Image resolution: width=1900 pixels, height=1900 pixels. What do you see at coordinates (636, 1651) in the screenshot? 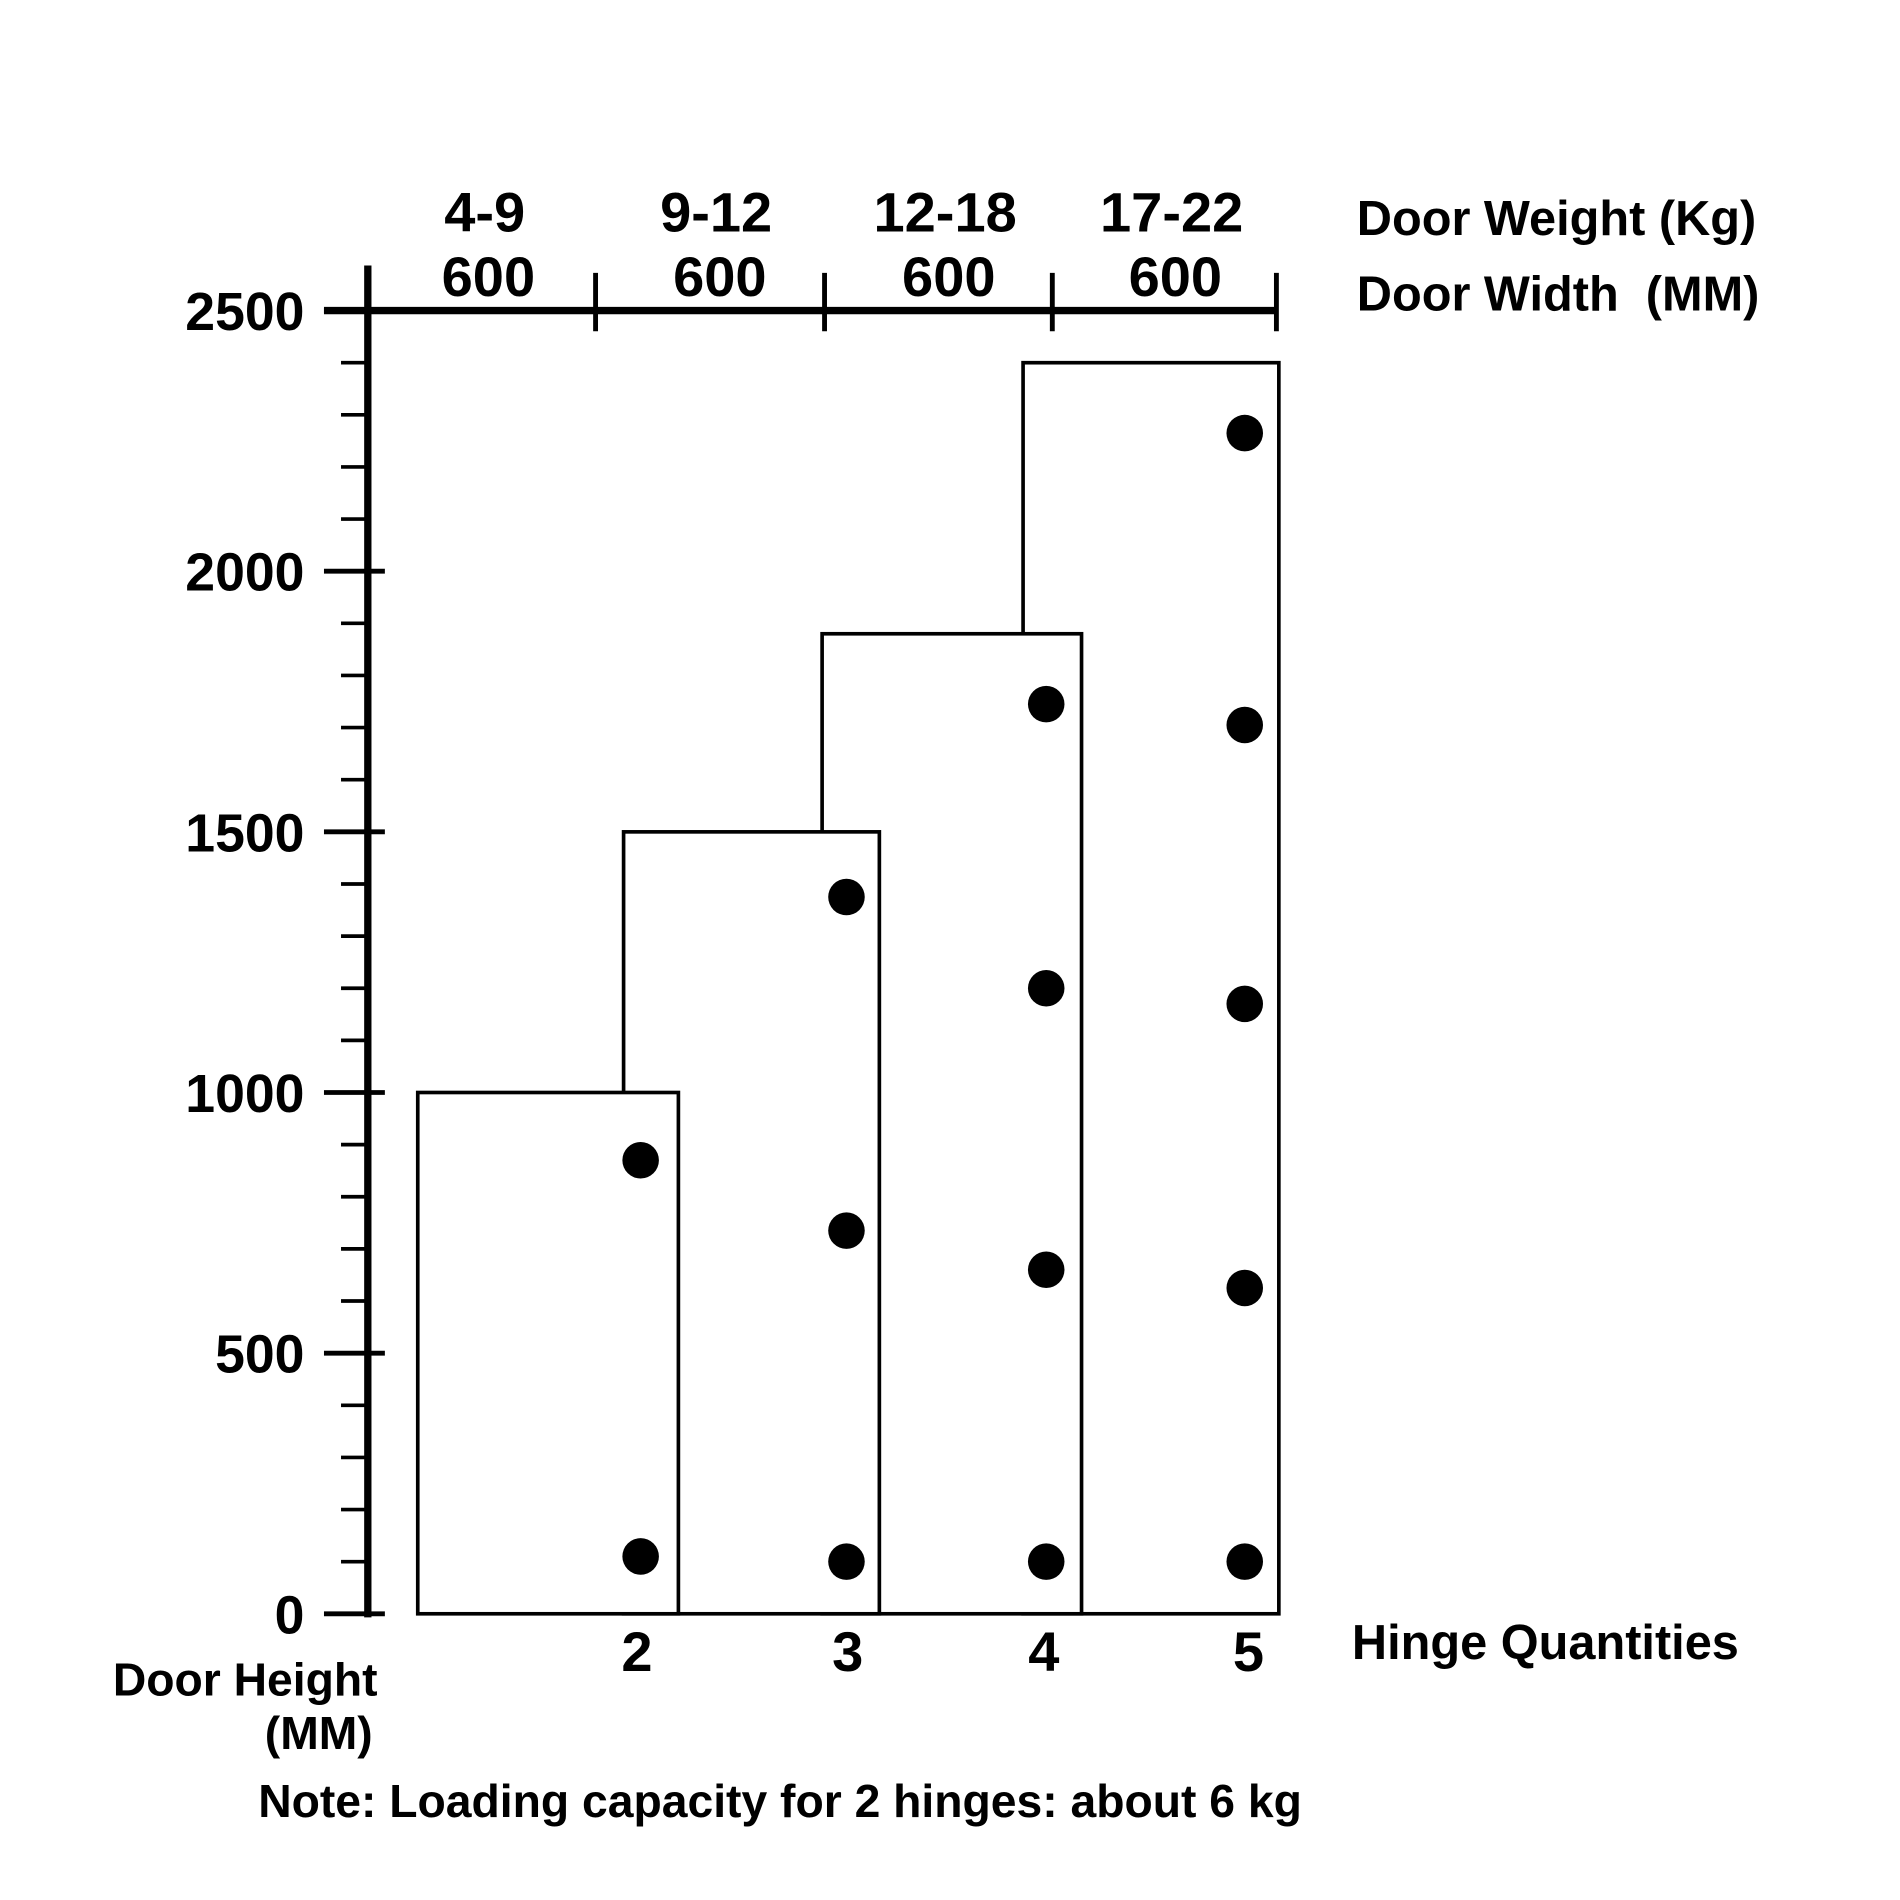
I see `hinge-quantity-label: 2` at bounding box center [636, 1651].